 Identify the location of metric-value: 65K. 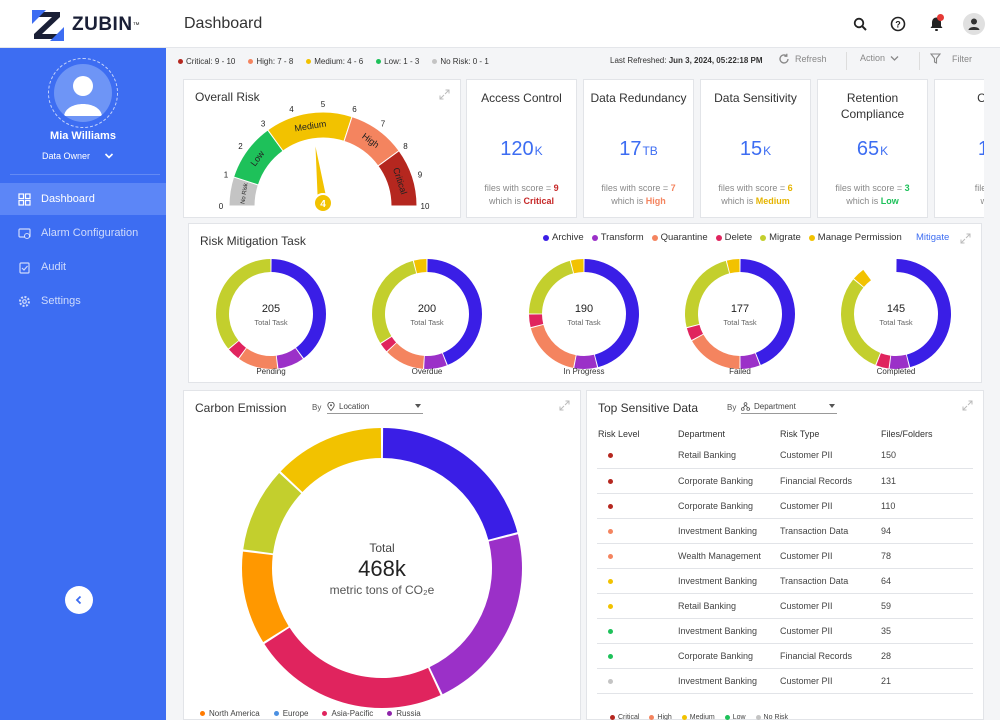
(872, 149).